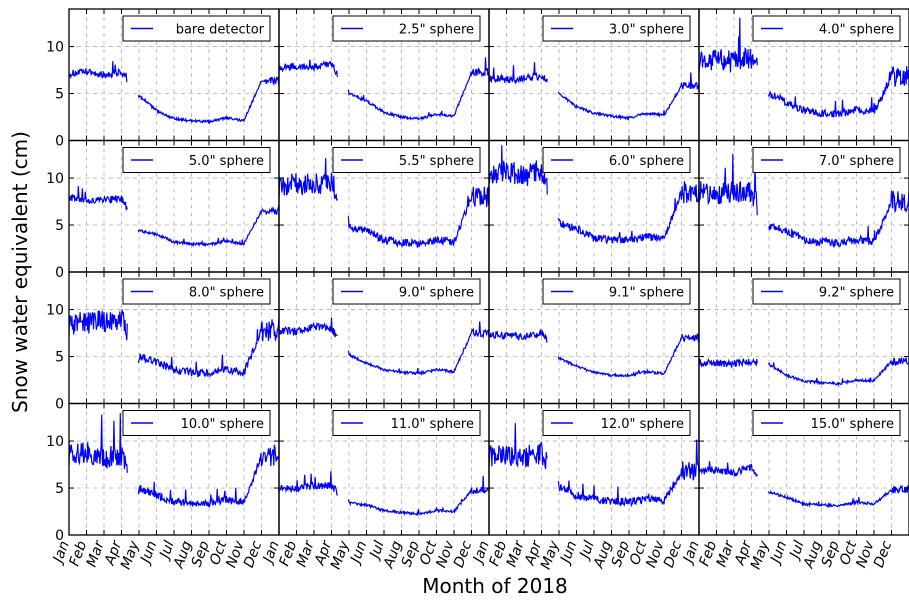 This screenshot has height=606, width=909. I want to click on legend-label: 9.2" sphere, so click(856, 293).